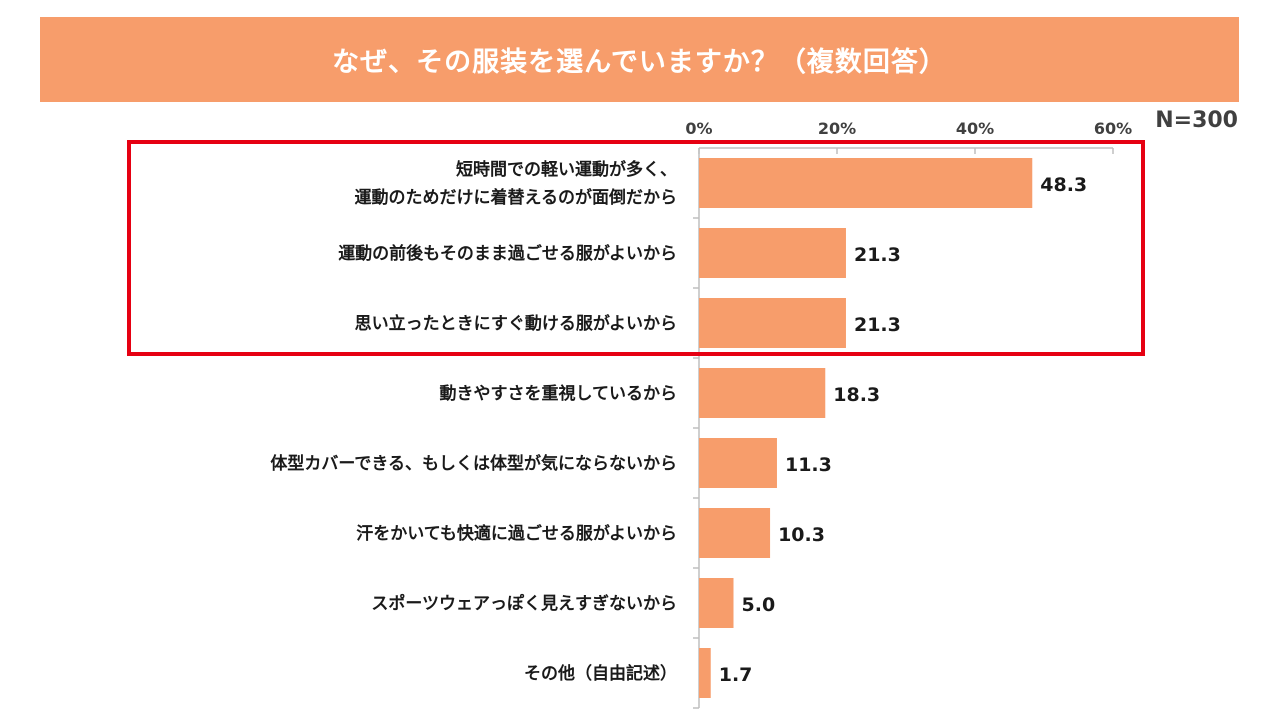 The height and width of the screenshot is (720, 1280). I want to click on category-label: 思い立ったときにすぐ動ける服がよいから, so click(516, 323).